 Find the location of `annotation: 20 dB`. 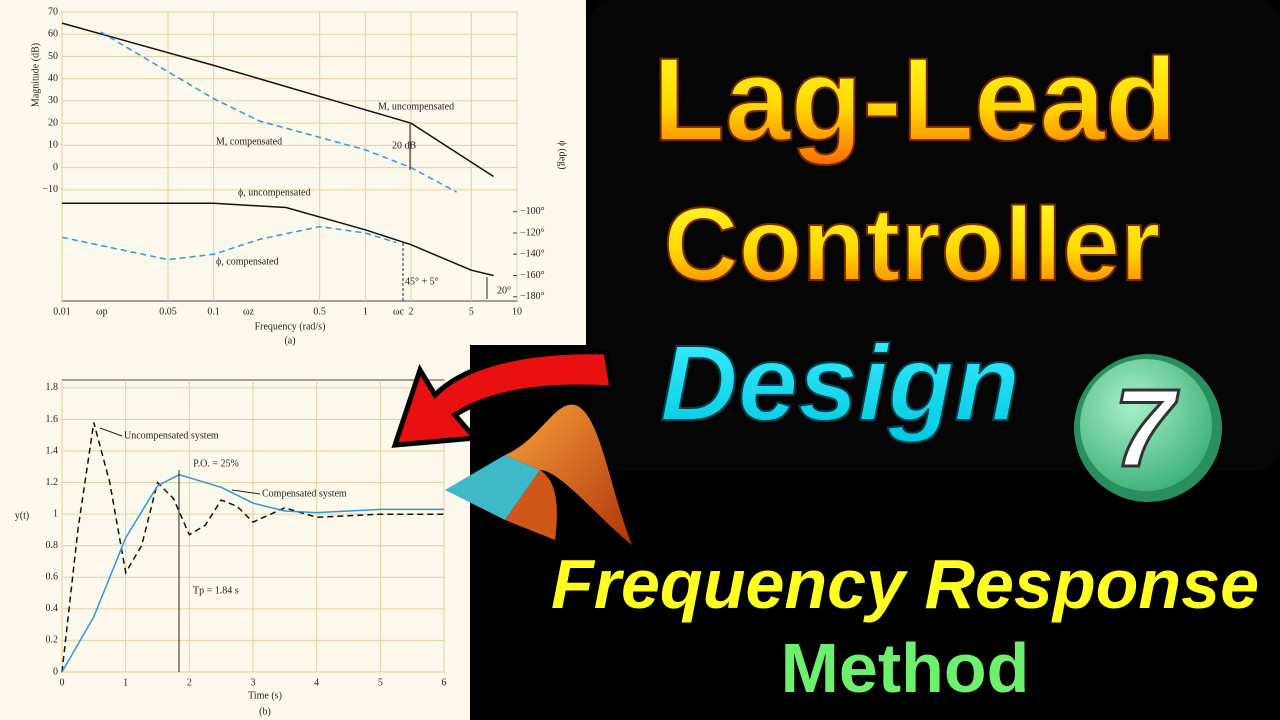

annotation: 20 dB is located at coordinates (404, 145).